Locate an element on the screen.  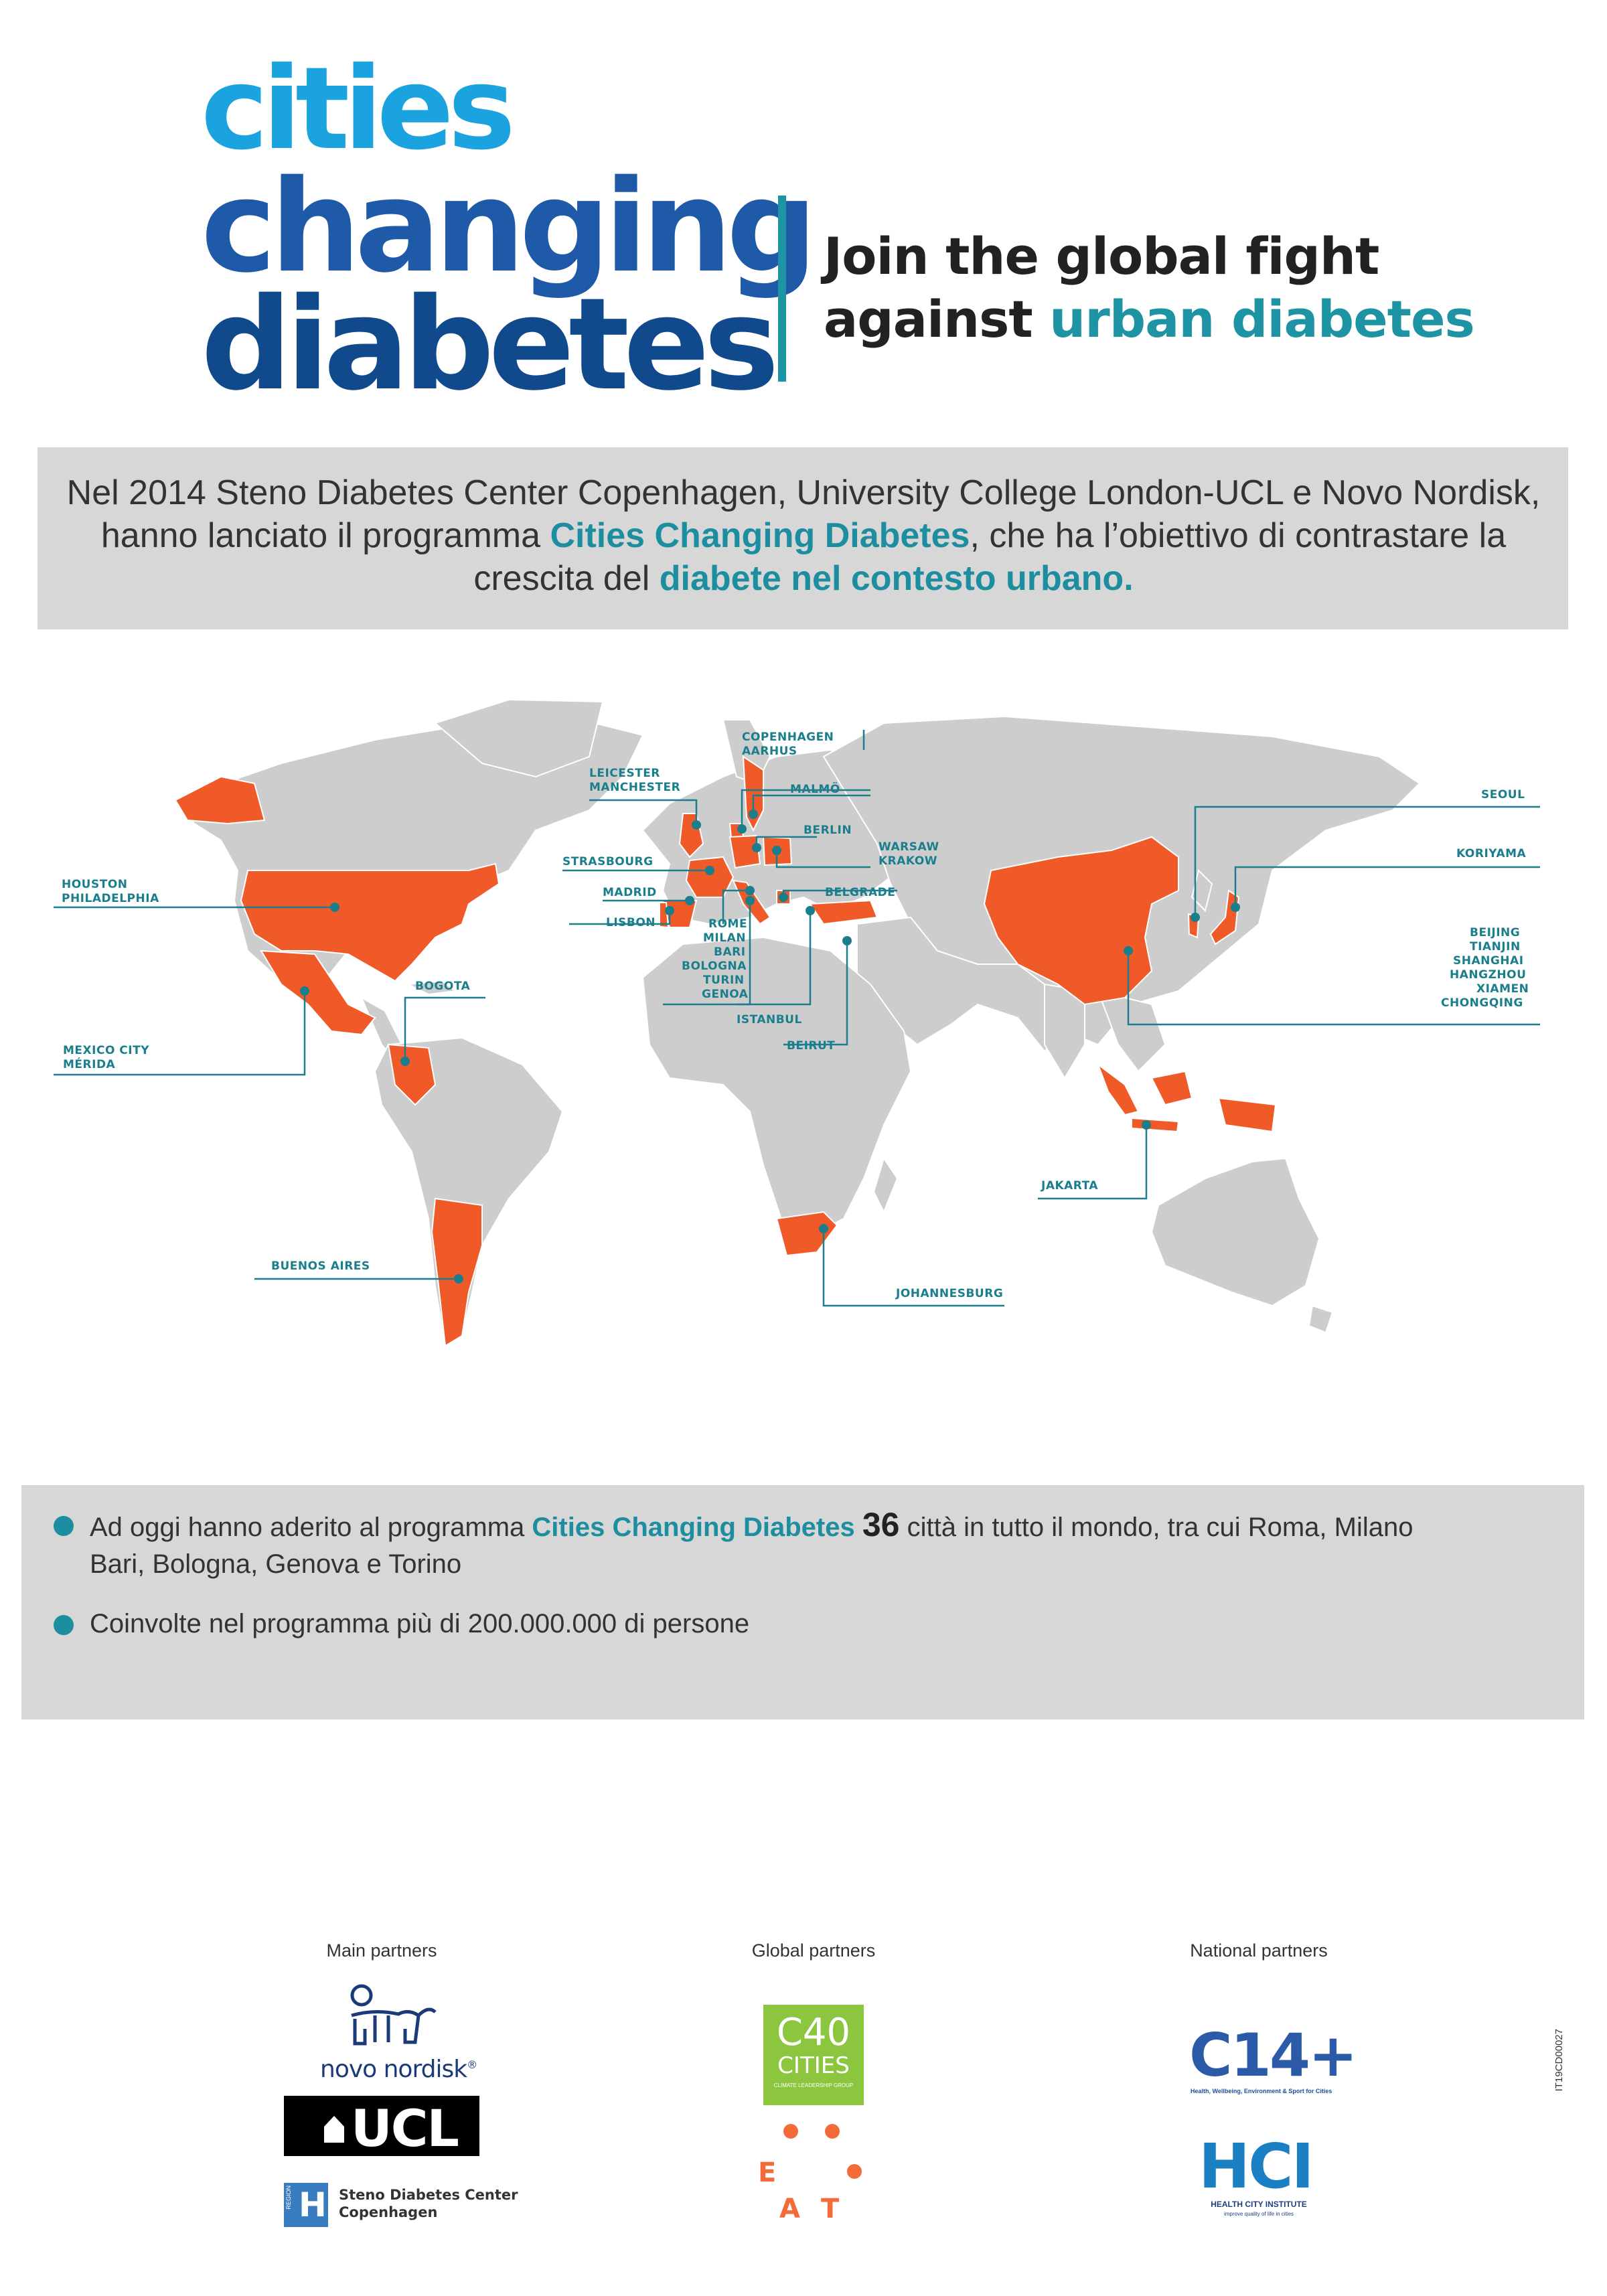
novo-nordisk-wordmark: novo nordisk is located at coordinates (393, 2069).